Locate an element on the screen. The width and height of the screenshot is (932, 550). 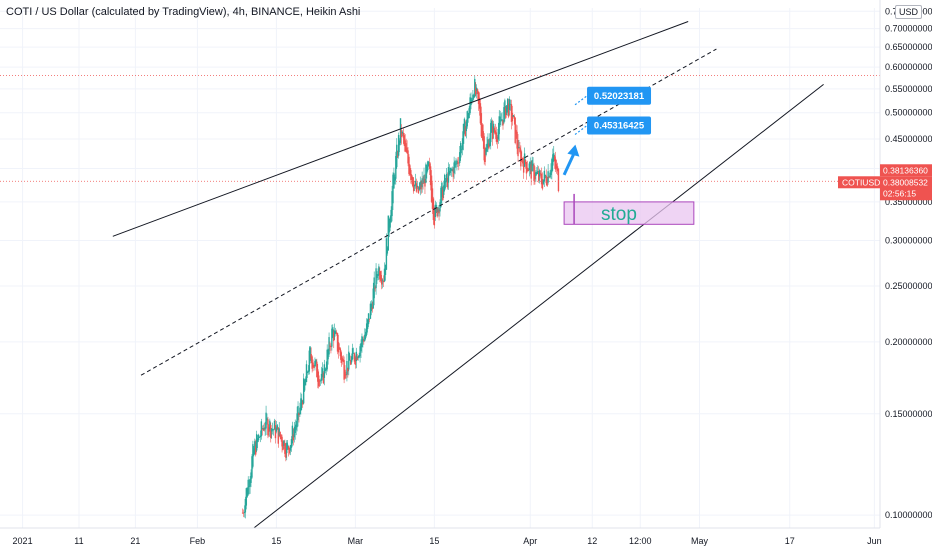
x-tick-label: 11 is located at coordinates (78, 541).